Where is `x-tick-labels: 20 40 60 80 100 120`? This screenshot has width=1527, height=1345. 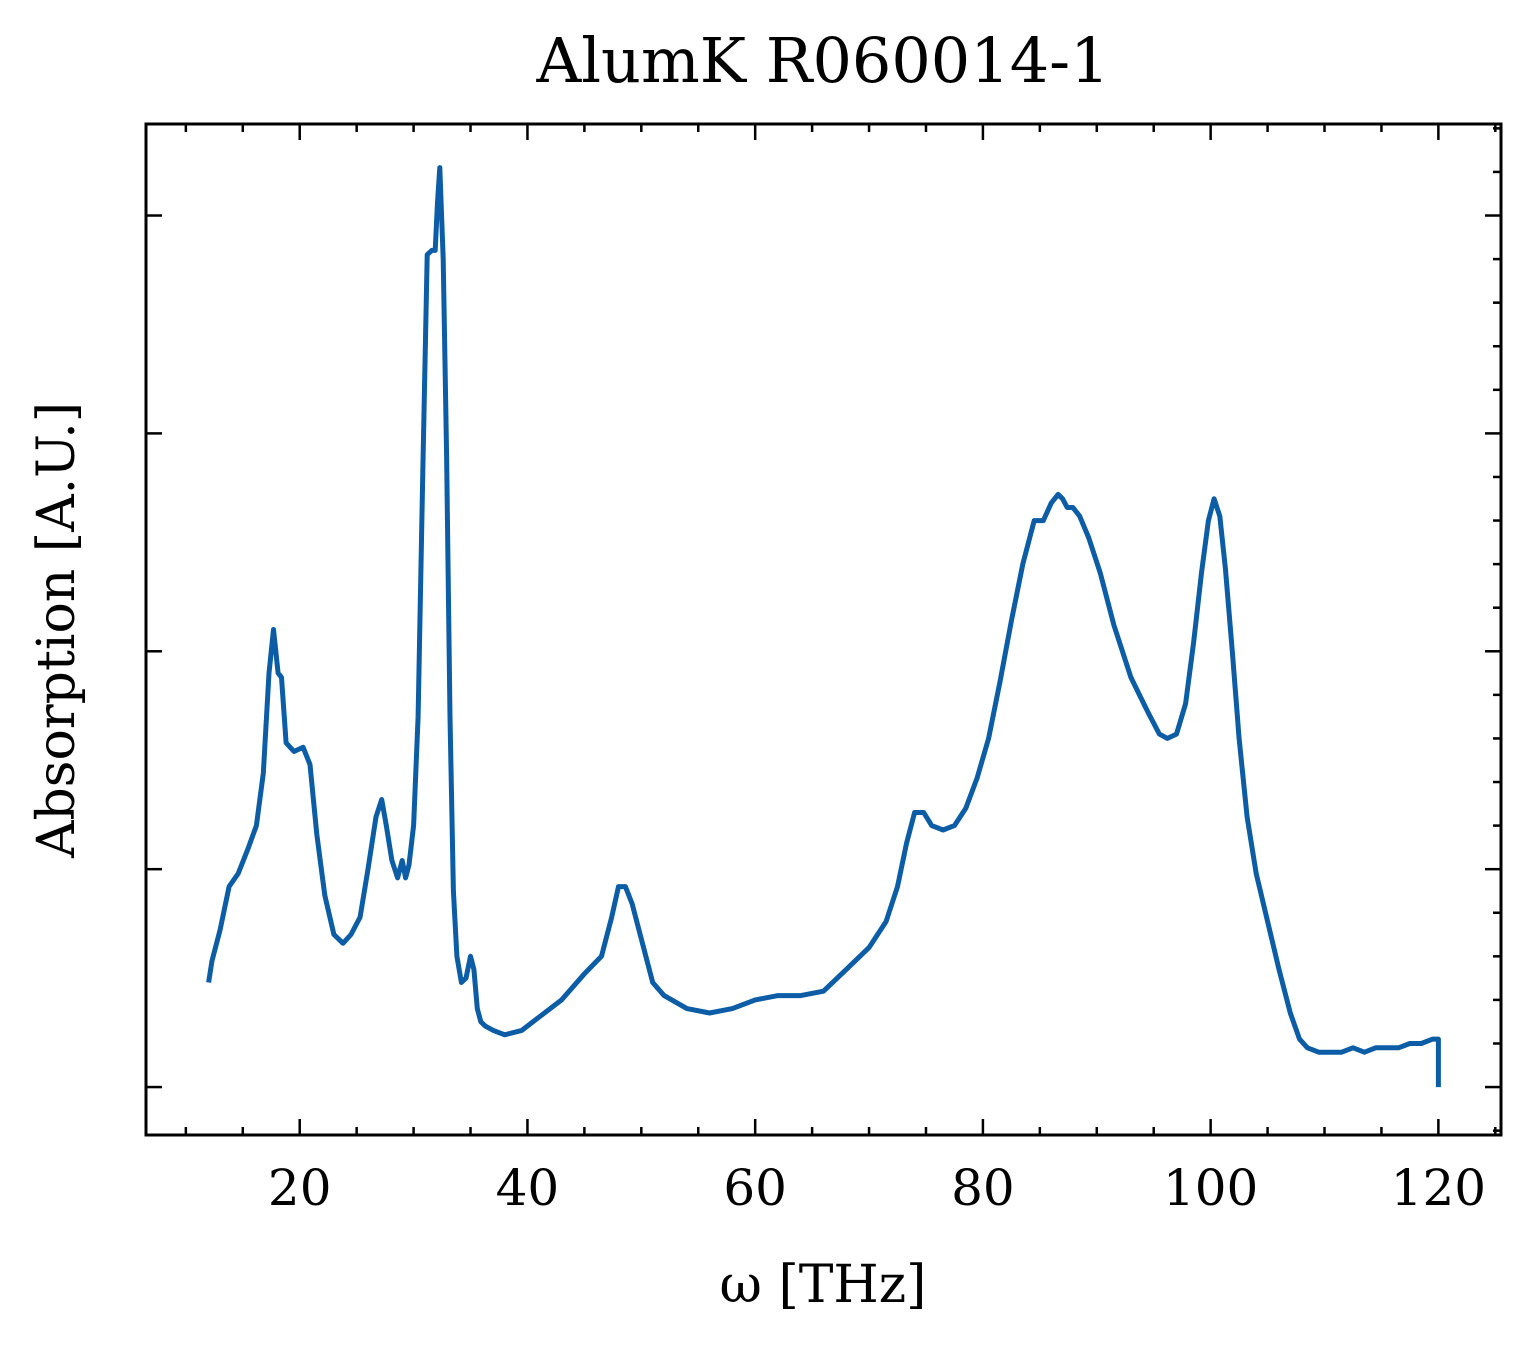
x-tick-labels: 20 40 60 80 100 120 is located at coordinates (877, 1188).